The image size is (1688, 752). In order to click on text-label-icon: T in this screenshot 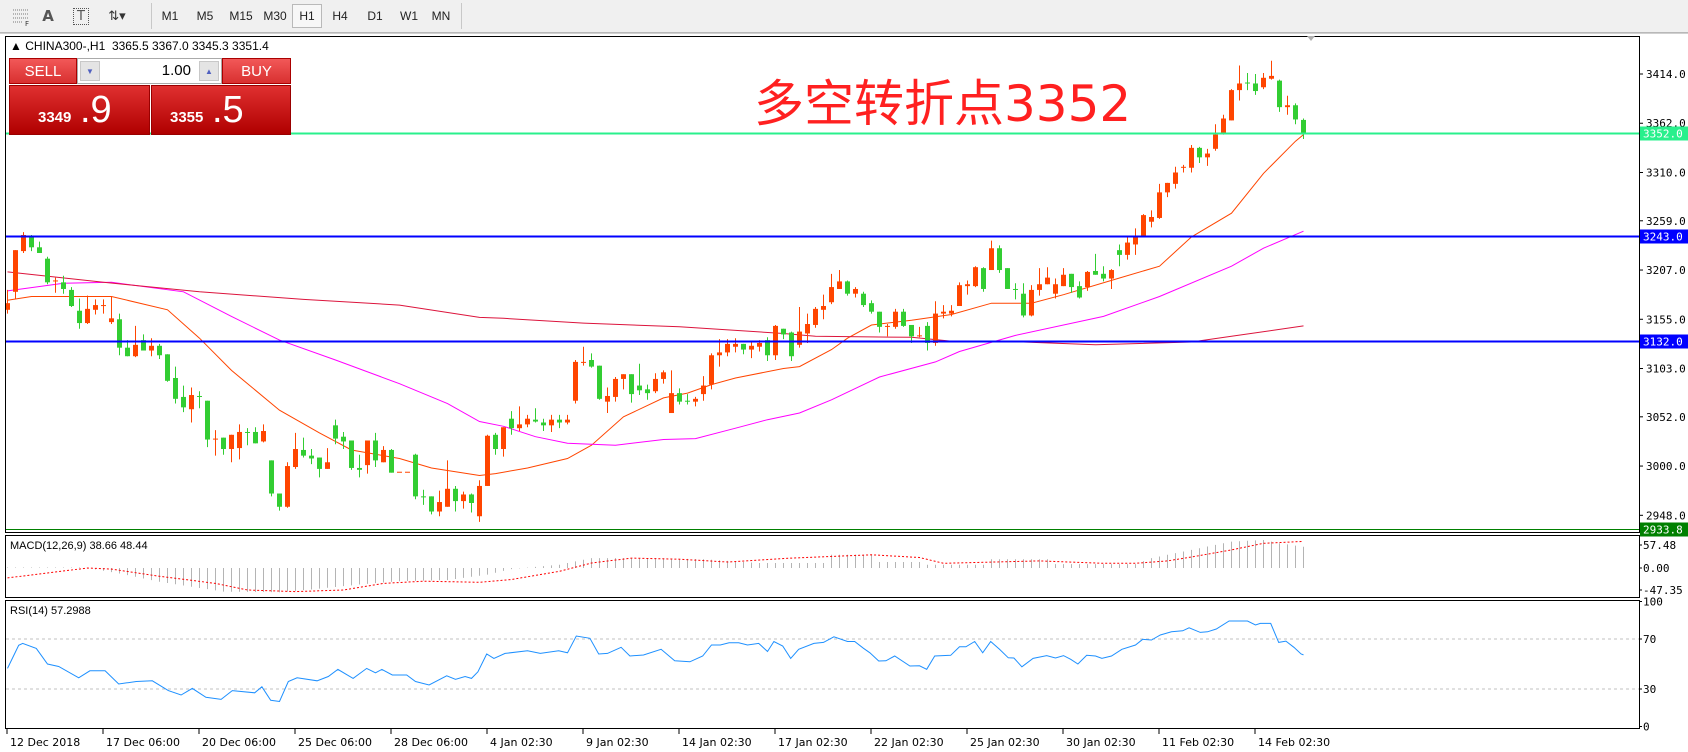, I will do `click(81, 16)`.